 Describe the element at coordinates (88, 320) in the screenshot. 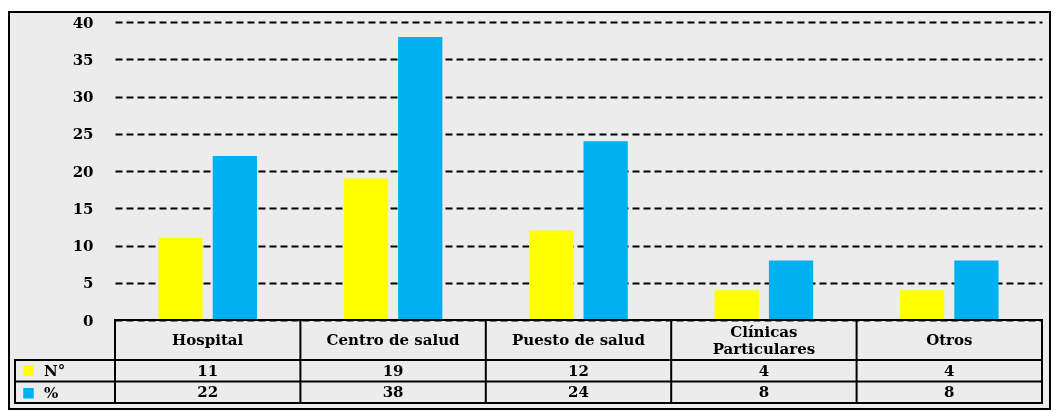

I see `y-tick-label: 0` at that location.